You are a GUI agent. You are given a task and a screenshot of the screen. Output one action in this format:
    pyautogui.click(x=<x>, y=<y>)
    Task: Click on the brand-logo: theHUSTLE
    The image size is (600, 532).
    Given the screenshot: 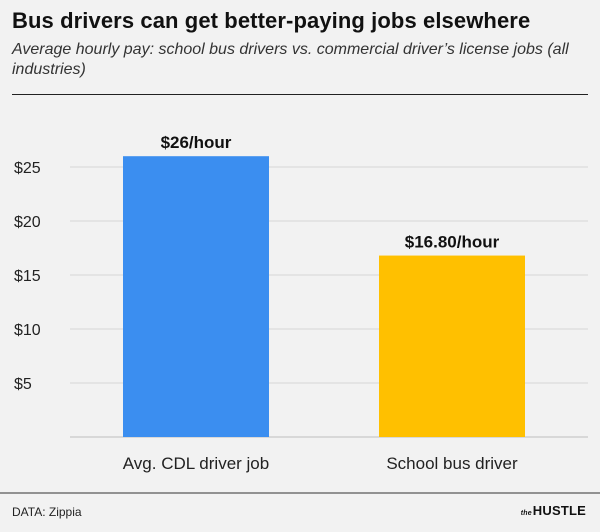 What is the action you would take?
    pyautogui.click(x=553, y=510)
    